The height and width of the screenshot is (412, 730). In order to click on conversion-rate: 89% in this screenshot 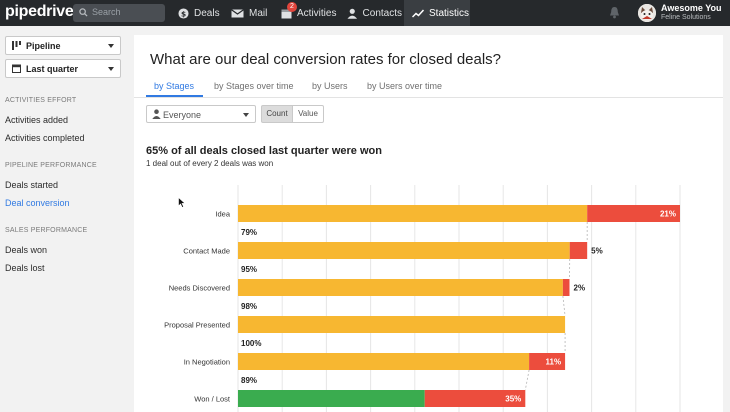, I will do `click(249, 380)`.